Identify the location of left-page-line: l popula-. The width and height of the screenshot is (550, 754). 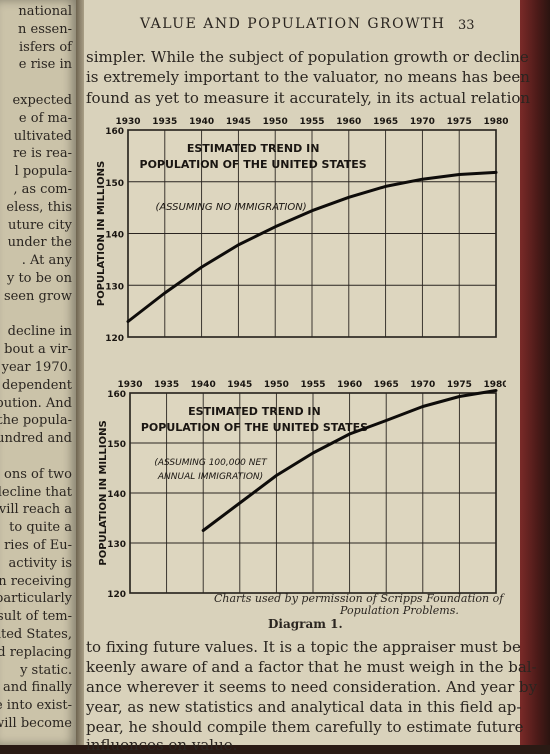
(43, 172).